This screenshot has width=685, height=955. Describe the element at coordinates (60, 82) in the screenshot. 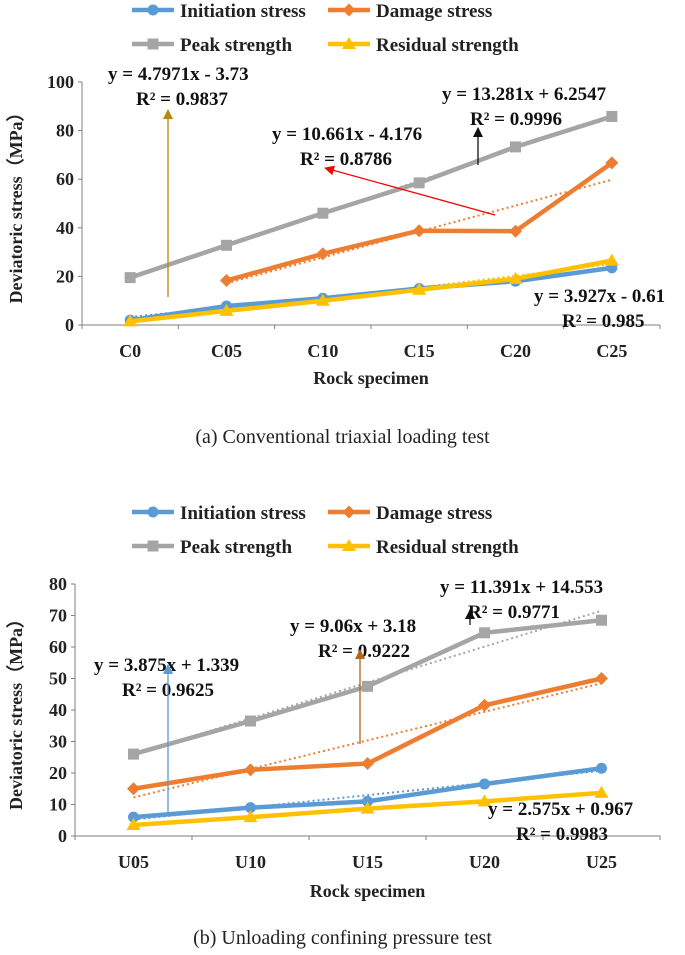

I see `y-tick-label: 100` at that location.